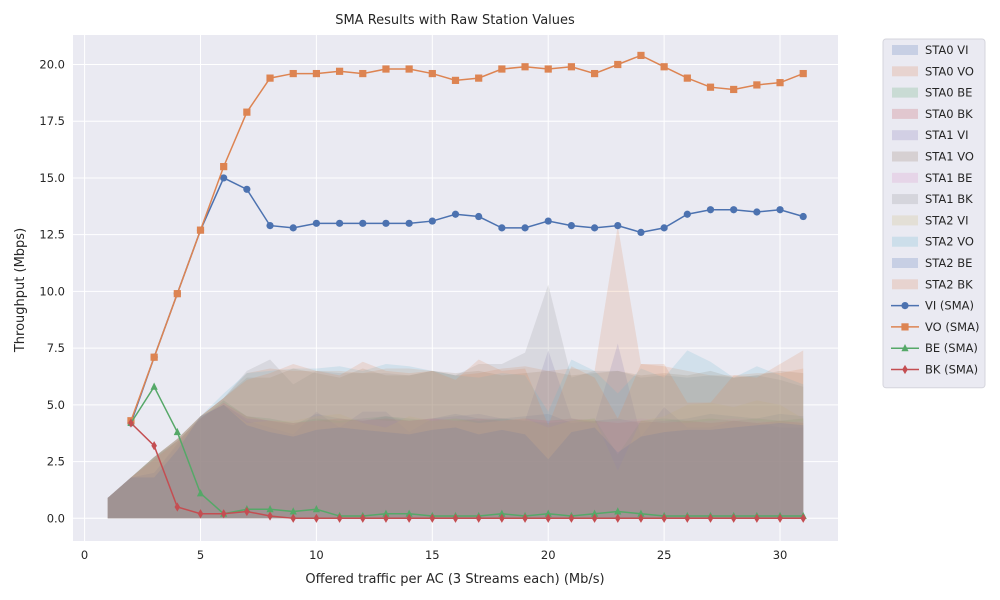 Image resolution: width=1000 pixels, height=600 pixels. I want to click on area-sta2-be, so click(455, 461).